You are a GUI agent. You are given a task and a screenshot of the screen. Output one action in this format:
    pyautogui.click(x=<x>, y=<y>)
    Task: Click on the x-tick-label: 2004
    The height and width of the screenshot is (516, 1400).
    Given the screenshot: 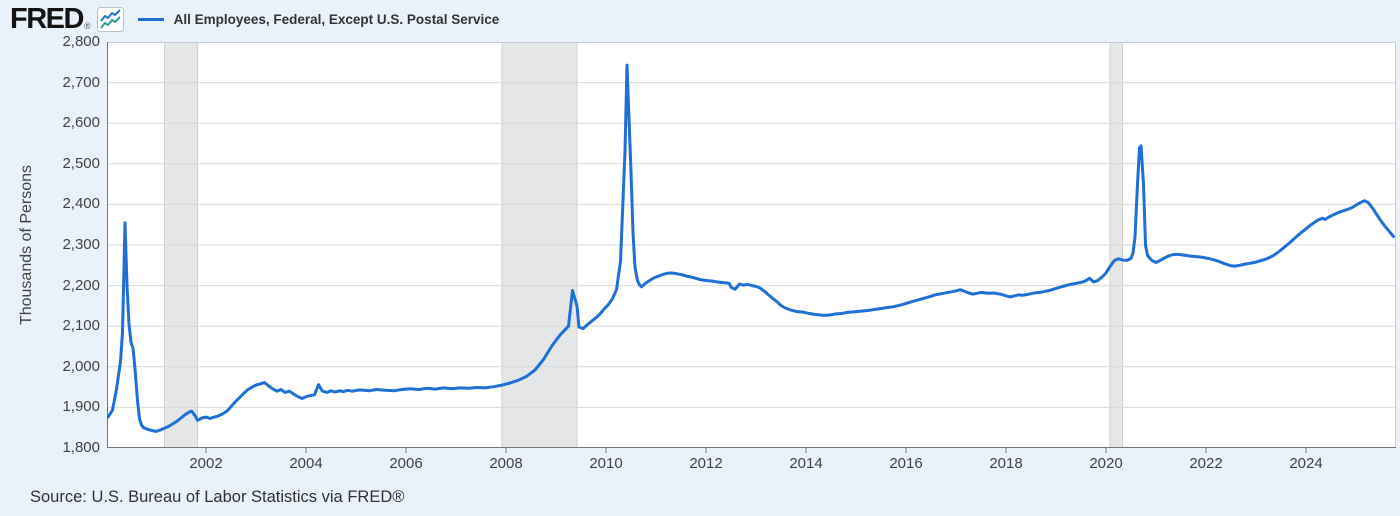 What is the action you would take?
    pyautogui.click(x=306, y=463)
    